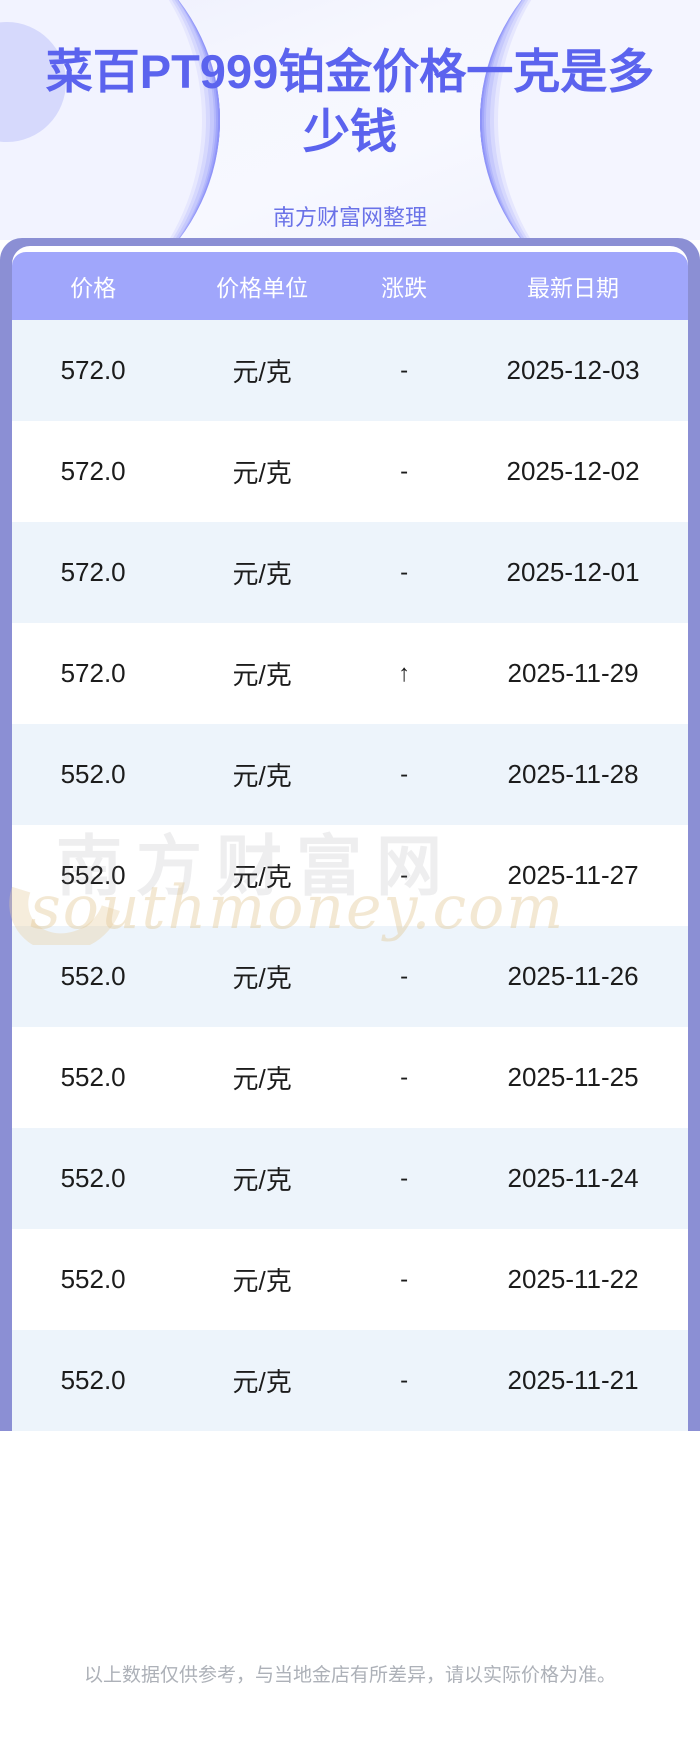 The width and height of the screenshot is (700, 1762). I want to click on header-decorative-background, so click(350, 120).